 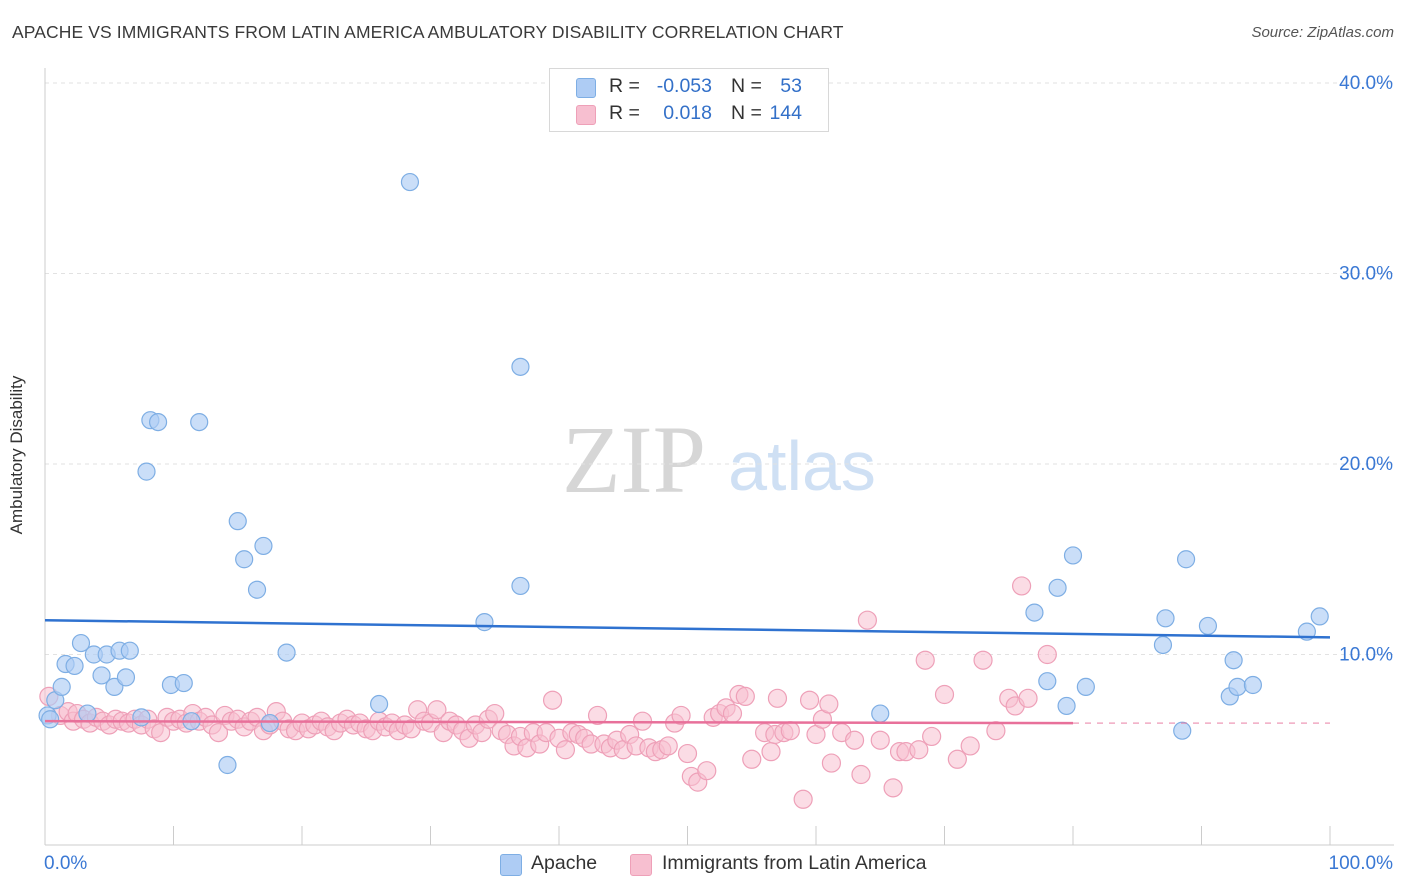 What do you see at coordinates (1361, 863) in the screenshot?
I see `x-tick-label-max: 100.0%` at bounding box center [1361, 863].